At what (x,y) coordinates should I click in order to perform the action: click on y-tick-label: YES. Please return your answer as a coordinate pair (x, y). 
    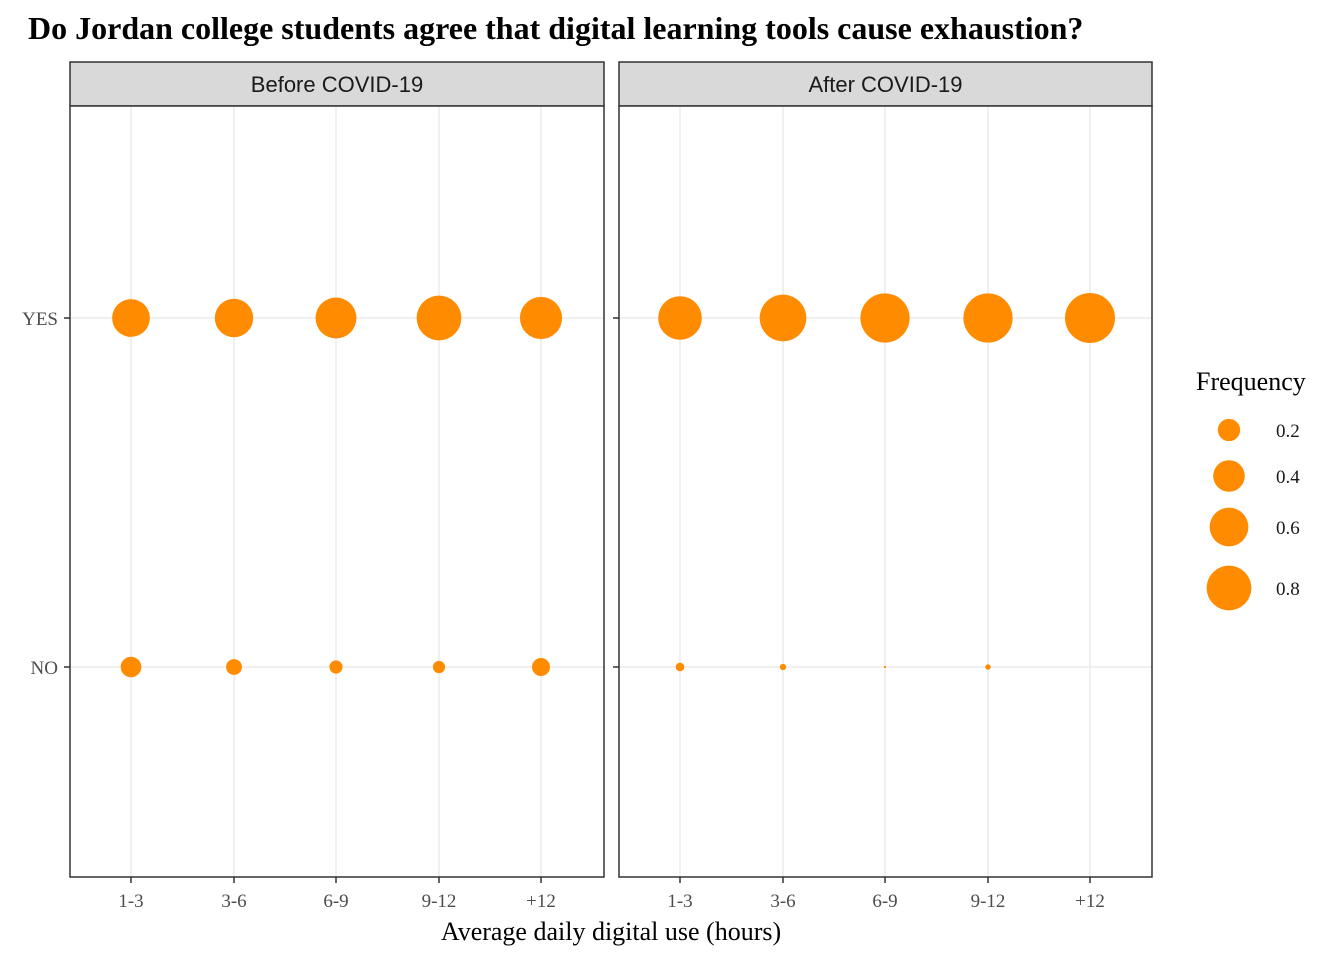
    Looking at the image, I should click on (40, 319).